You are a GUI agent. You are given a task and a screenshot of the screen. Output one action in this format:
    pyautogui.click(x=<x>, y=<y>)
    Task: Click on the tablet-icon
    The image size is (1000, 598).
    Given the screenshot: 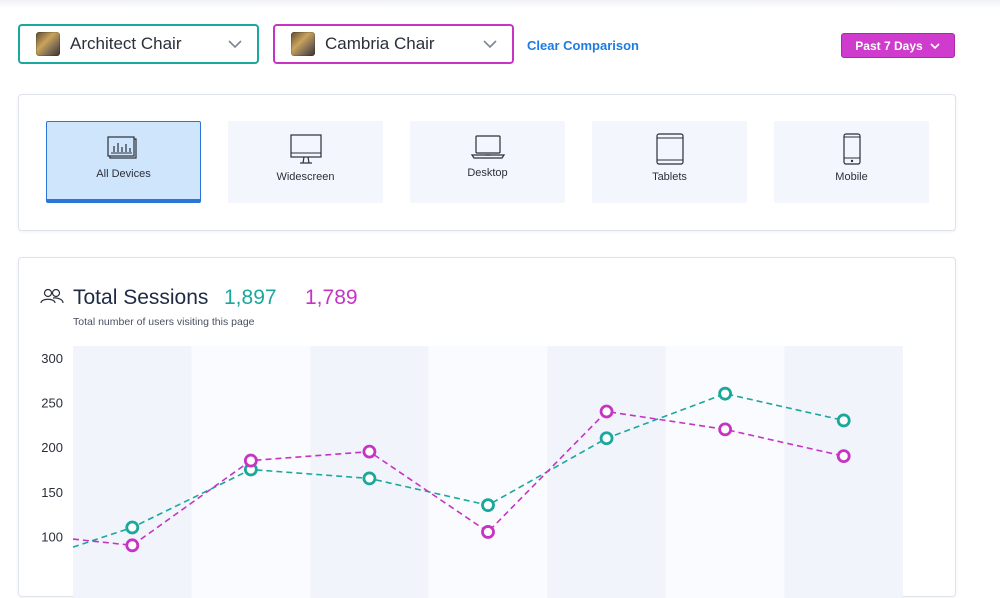 What is the action you would take?
    pyautogui.click(x=669, y=149)
    